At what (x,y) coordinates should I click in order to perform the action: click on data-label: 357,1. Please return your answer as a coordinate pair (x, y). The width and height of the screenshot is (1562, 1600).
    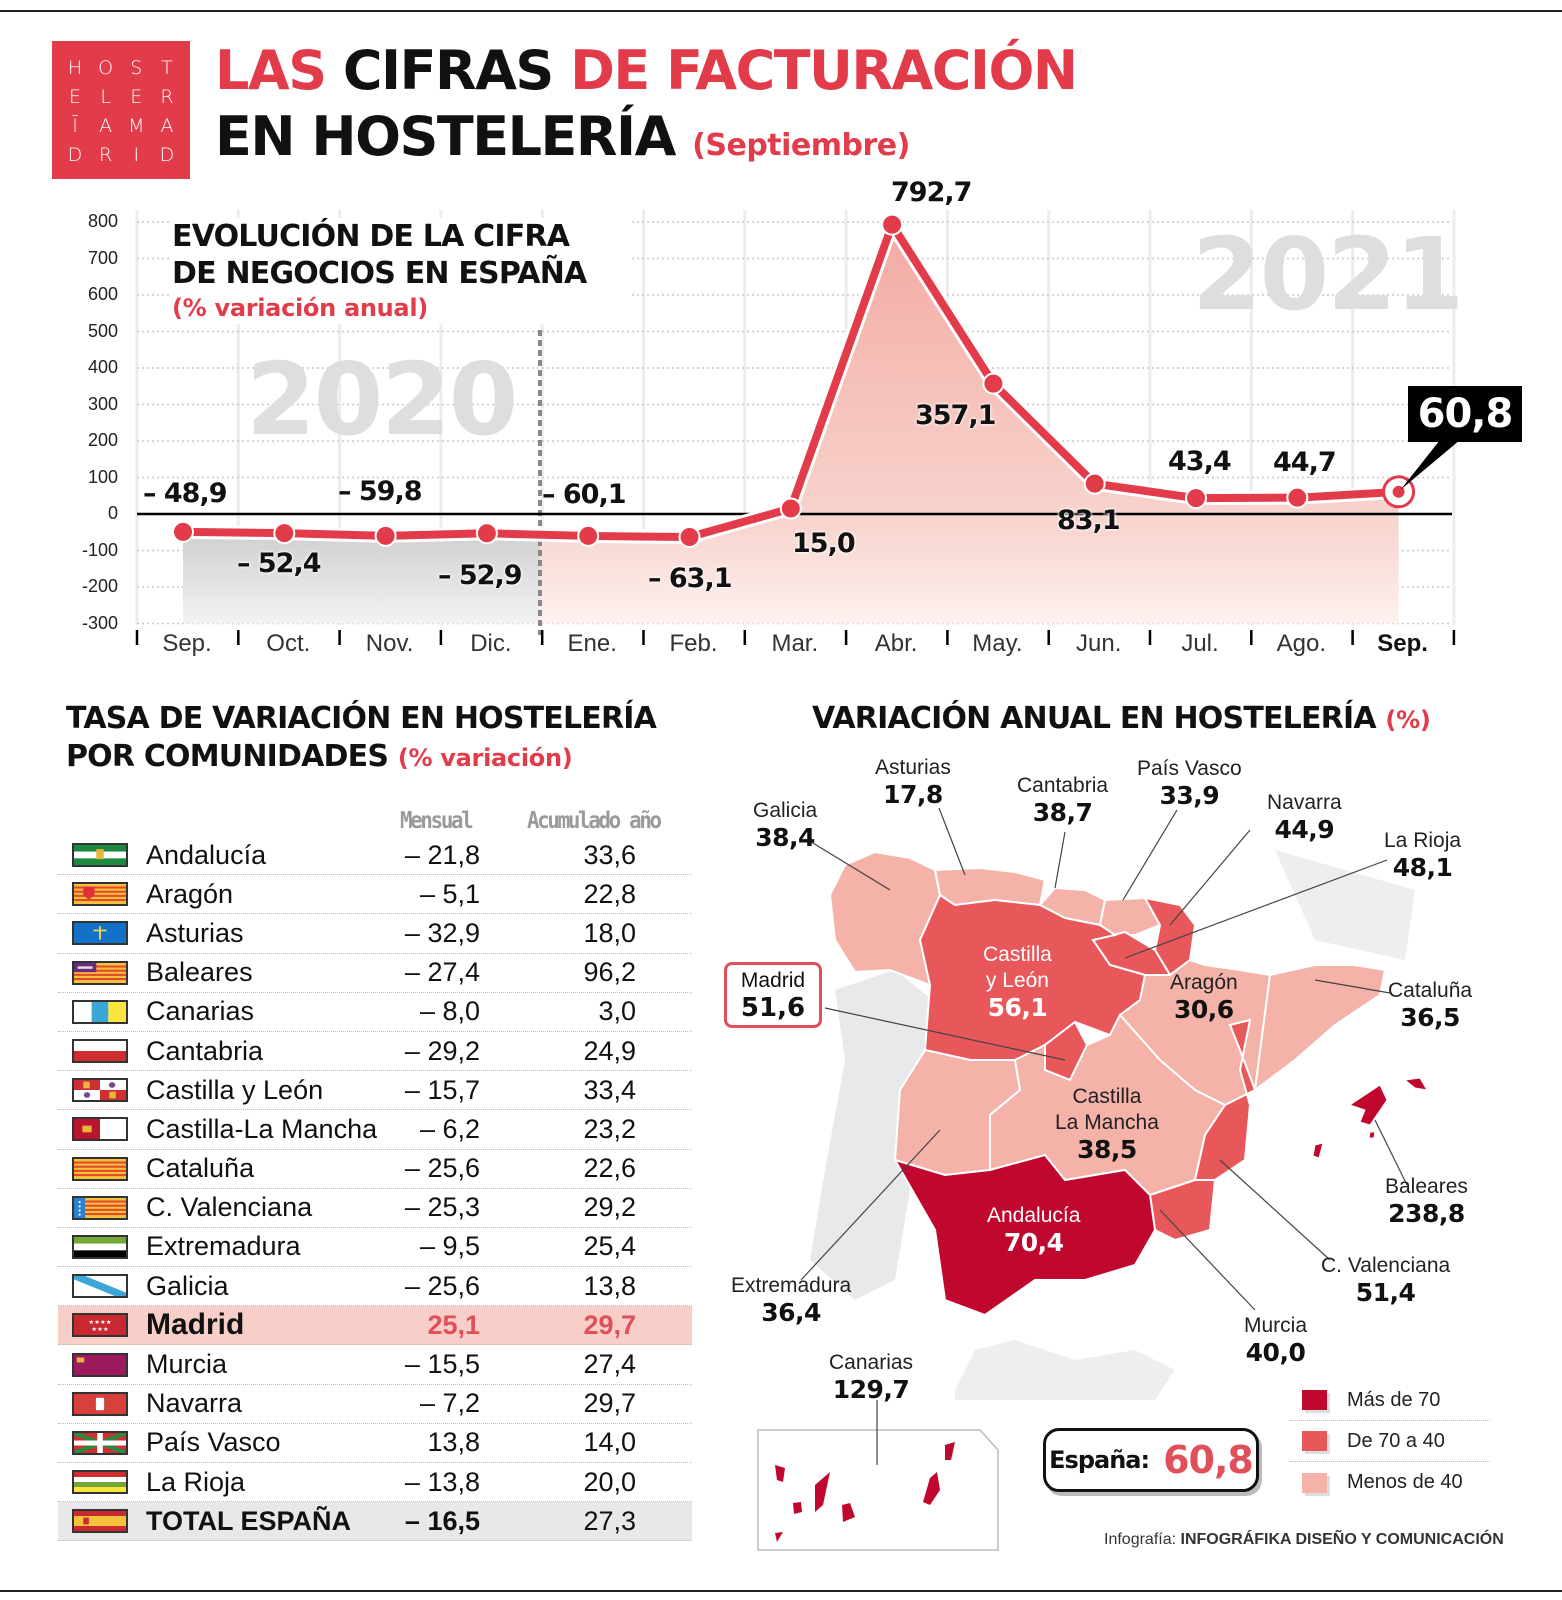
    Looking at the image, I should click on (955, 415).